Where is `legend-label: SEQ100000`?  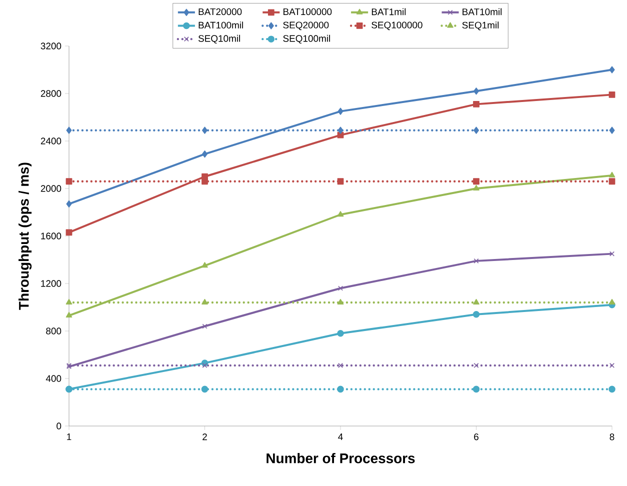 legend-label: SEQ100000 is located at coordinates (397, 26).